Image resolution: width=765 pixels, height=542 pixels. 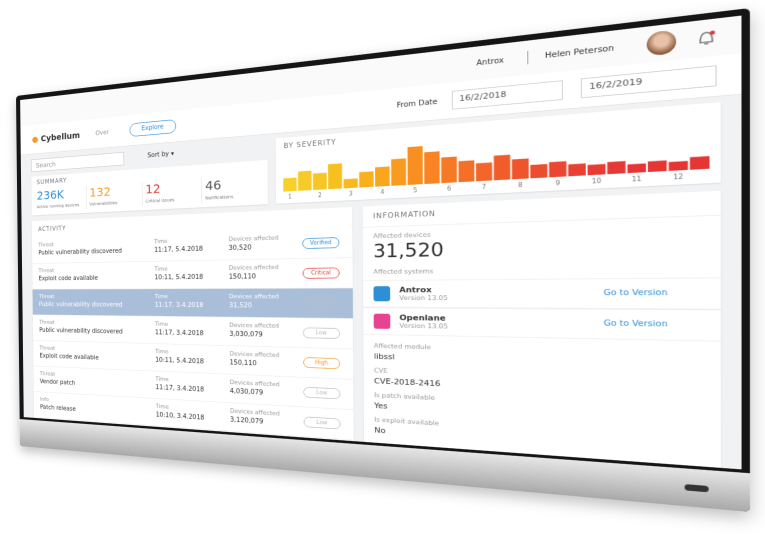 I want to click on status-badge: Critical, so click(x=321, y=273).